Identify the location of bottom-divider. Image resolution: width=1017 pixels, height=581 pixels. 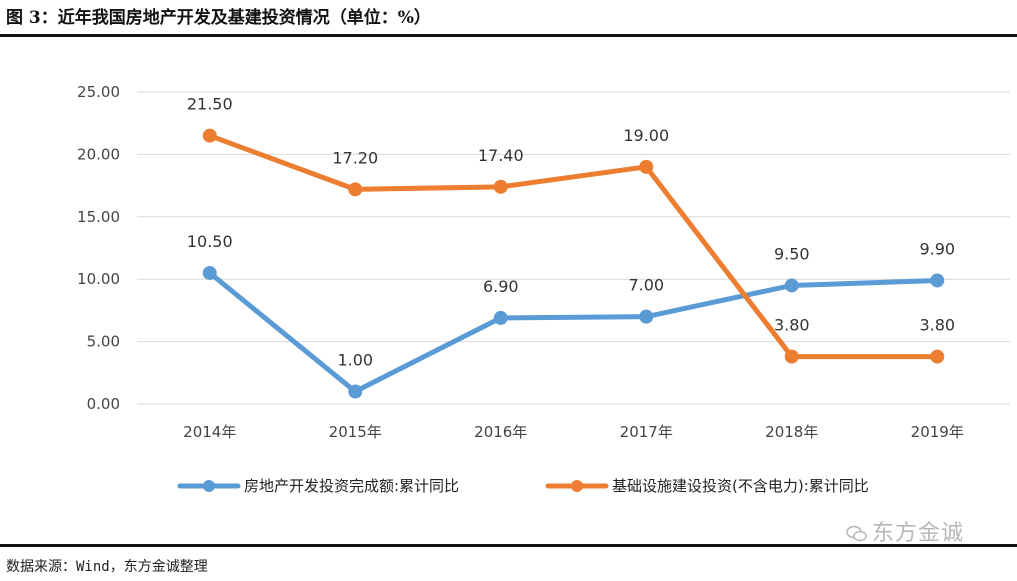
(508, 545).